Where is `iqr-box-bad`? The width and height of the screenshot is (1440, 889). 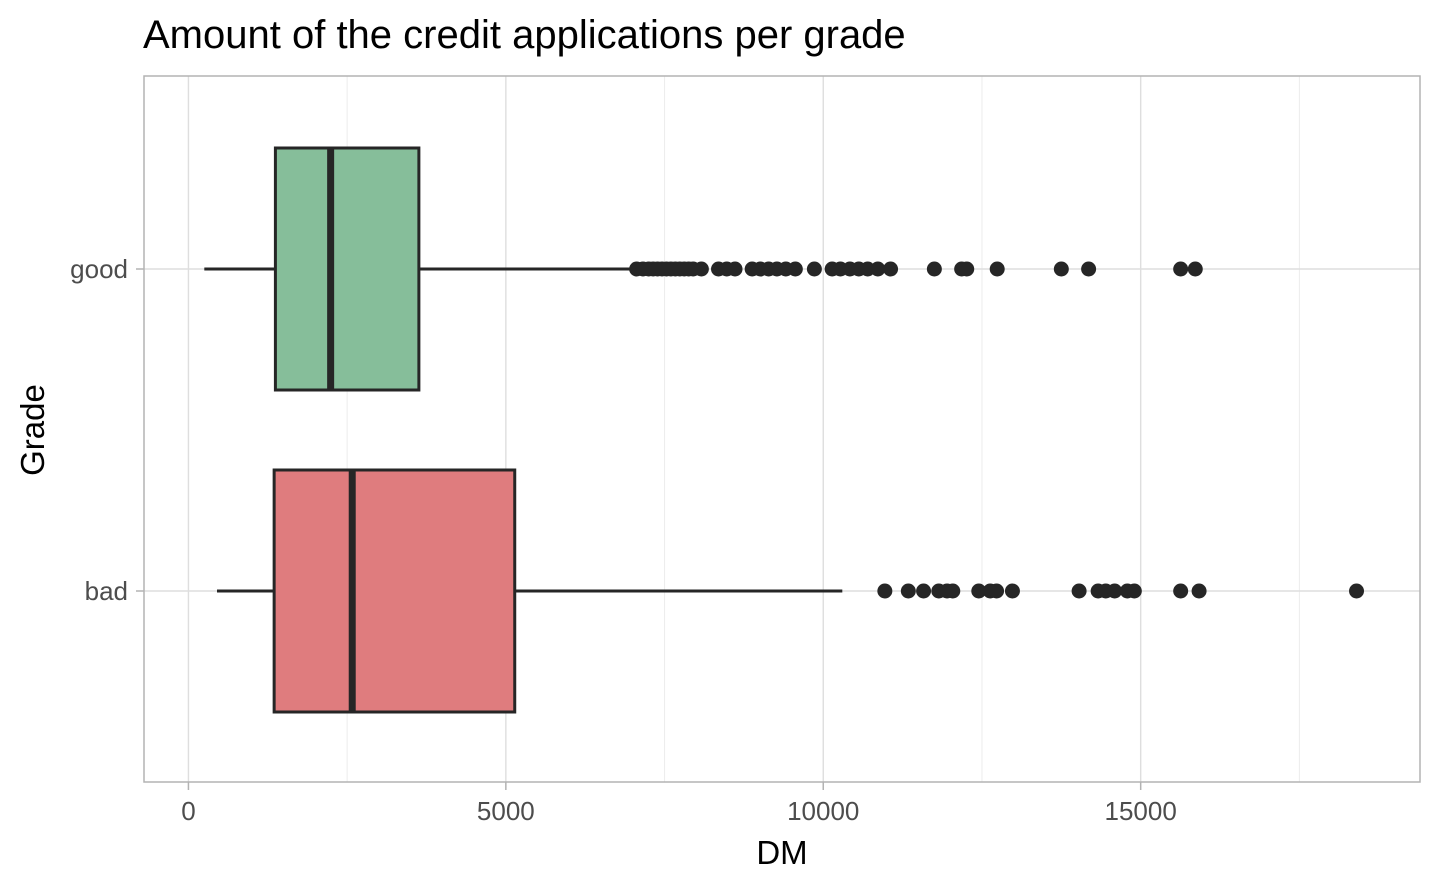
iqr-box-bad is located at coordinates (394, 591).